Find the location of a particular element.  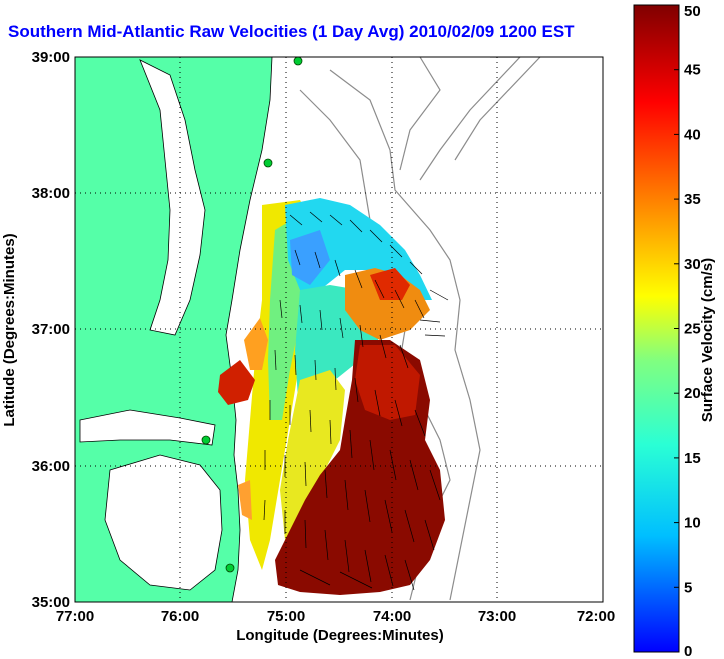

y-tick-label: 37:00 is located at coordinates (51, 329).